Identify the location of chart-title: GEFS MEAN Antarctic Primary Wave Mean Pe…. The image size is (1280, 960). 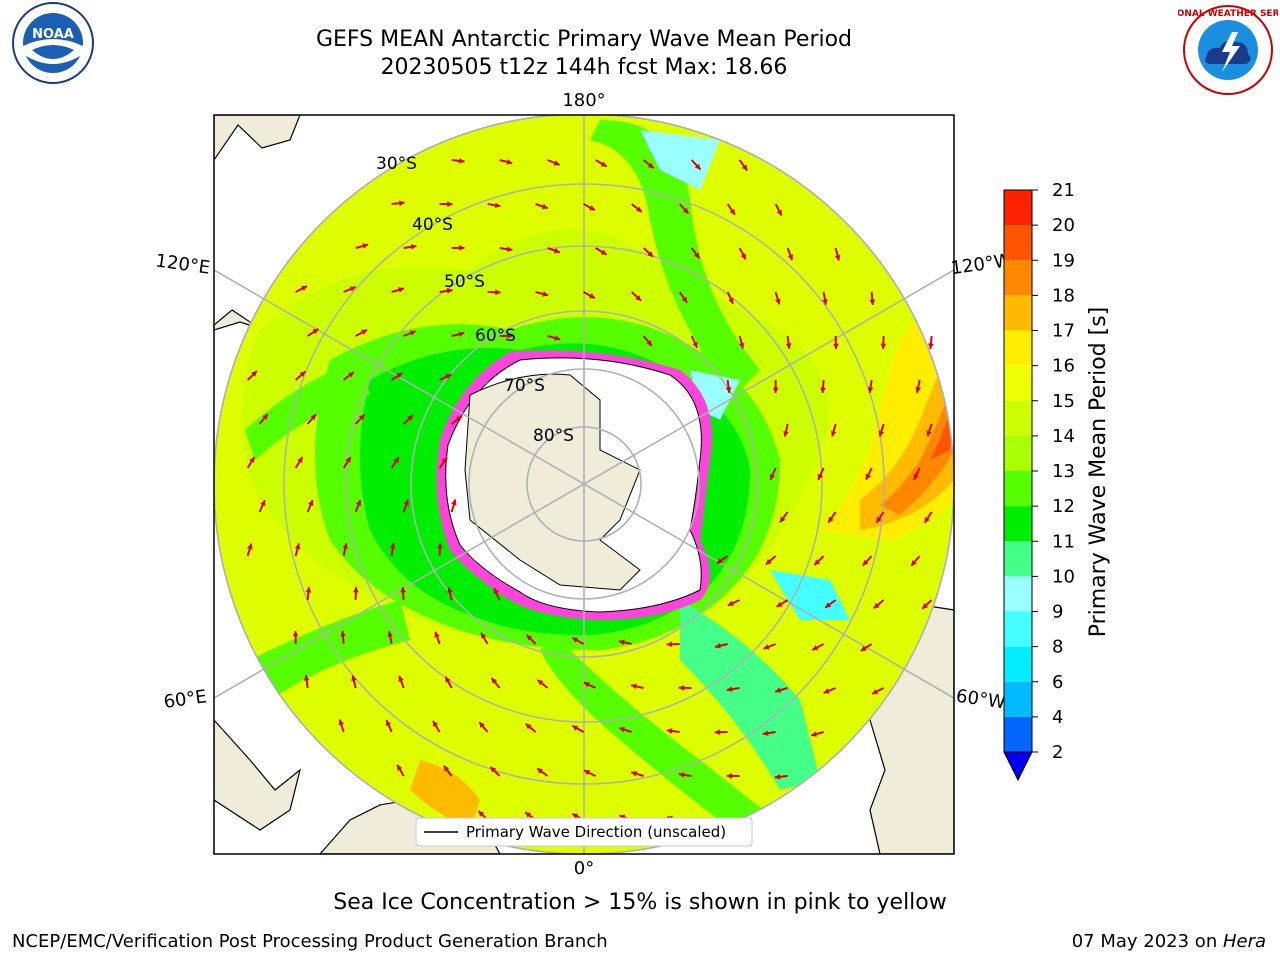
(584, 39).